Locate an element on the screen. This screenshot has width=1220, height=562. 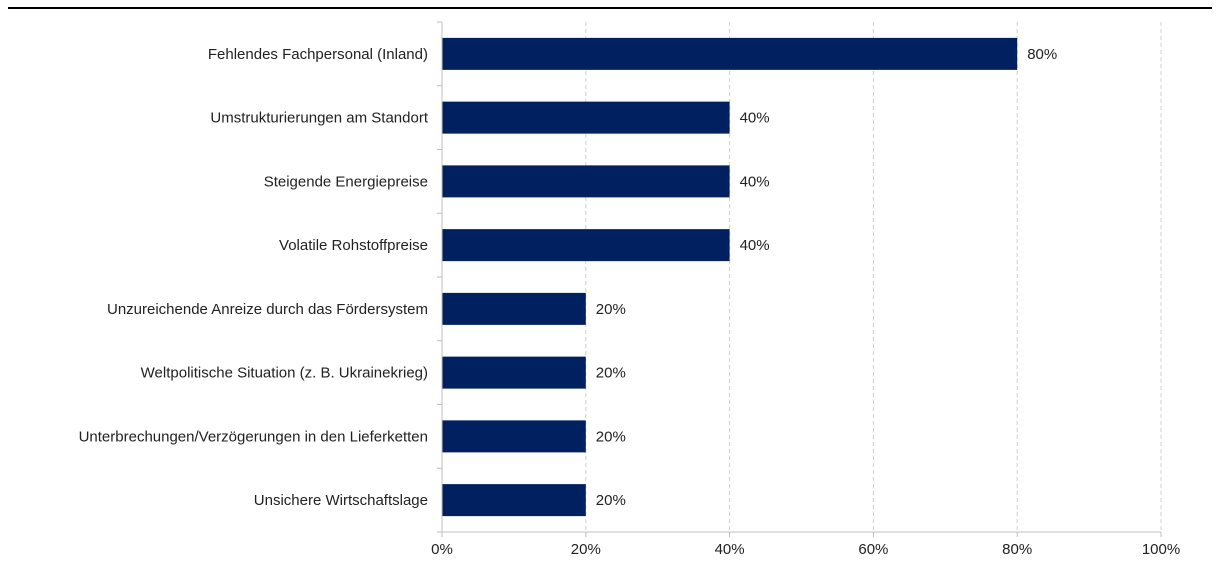
x-tick-label: 60% is located at coordinates (873, 549).